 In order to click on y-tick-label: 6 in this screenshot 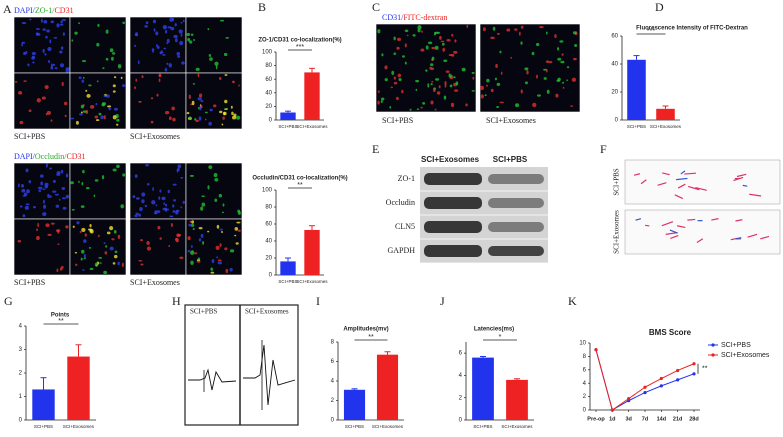, I will do `click(333, 362)`.